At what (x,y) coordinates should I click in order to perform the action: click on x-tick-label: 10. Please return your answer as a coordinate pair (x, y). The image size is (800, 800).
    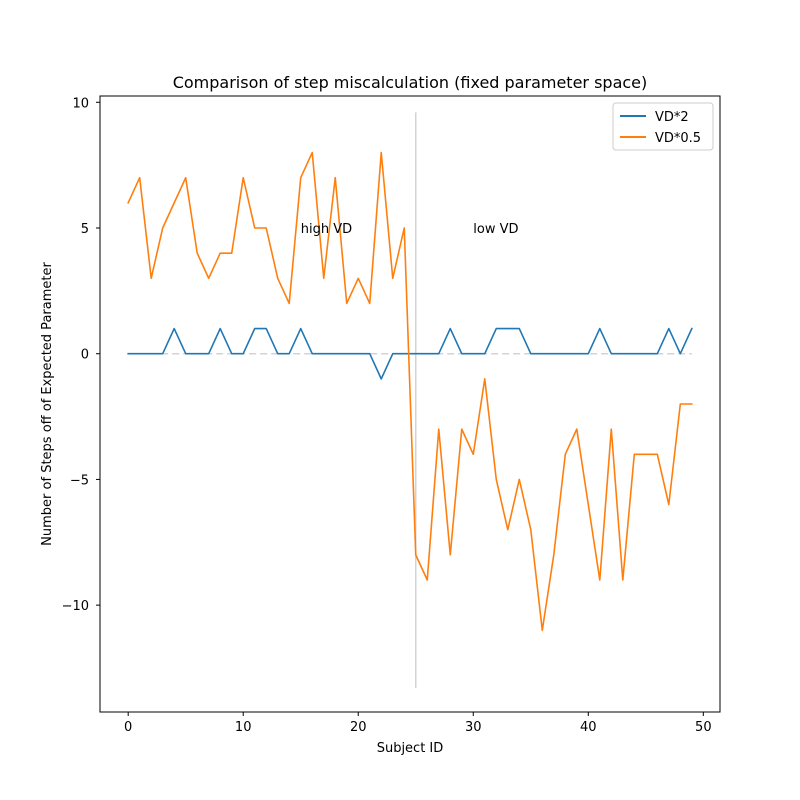
    Looking at the image, I should click on (243, 727).